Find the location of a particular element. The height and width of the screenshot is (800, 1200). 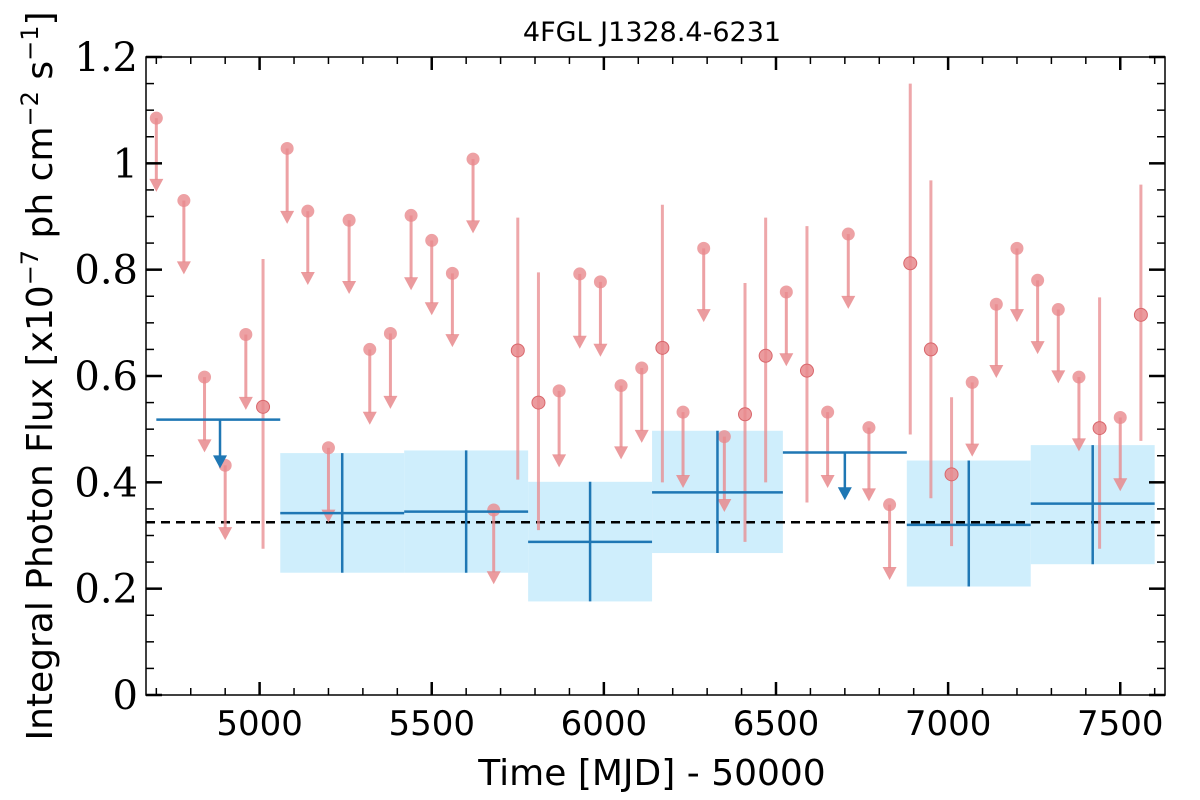

y-axis-label-mid: ph cm is located at coordinates (40, 187).